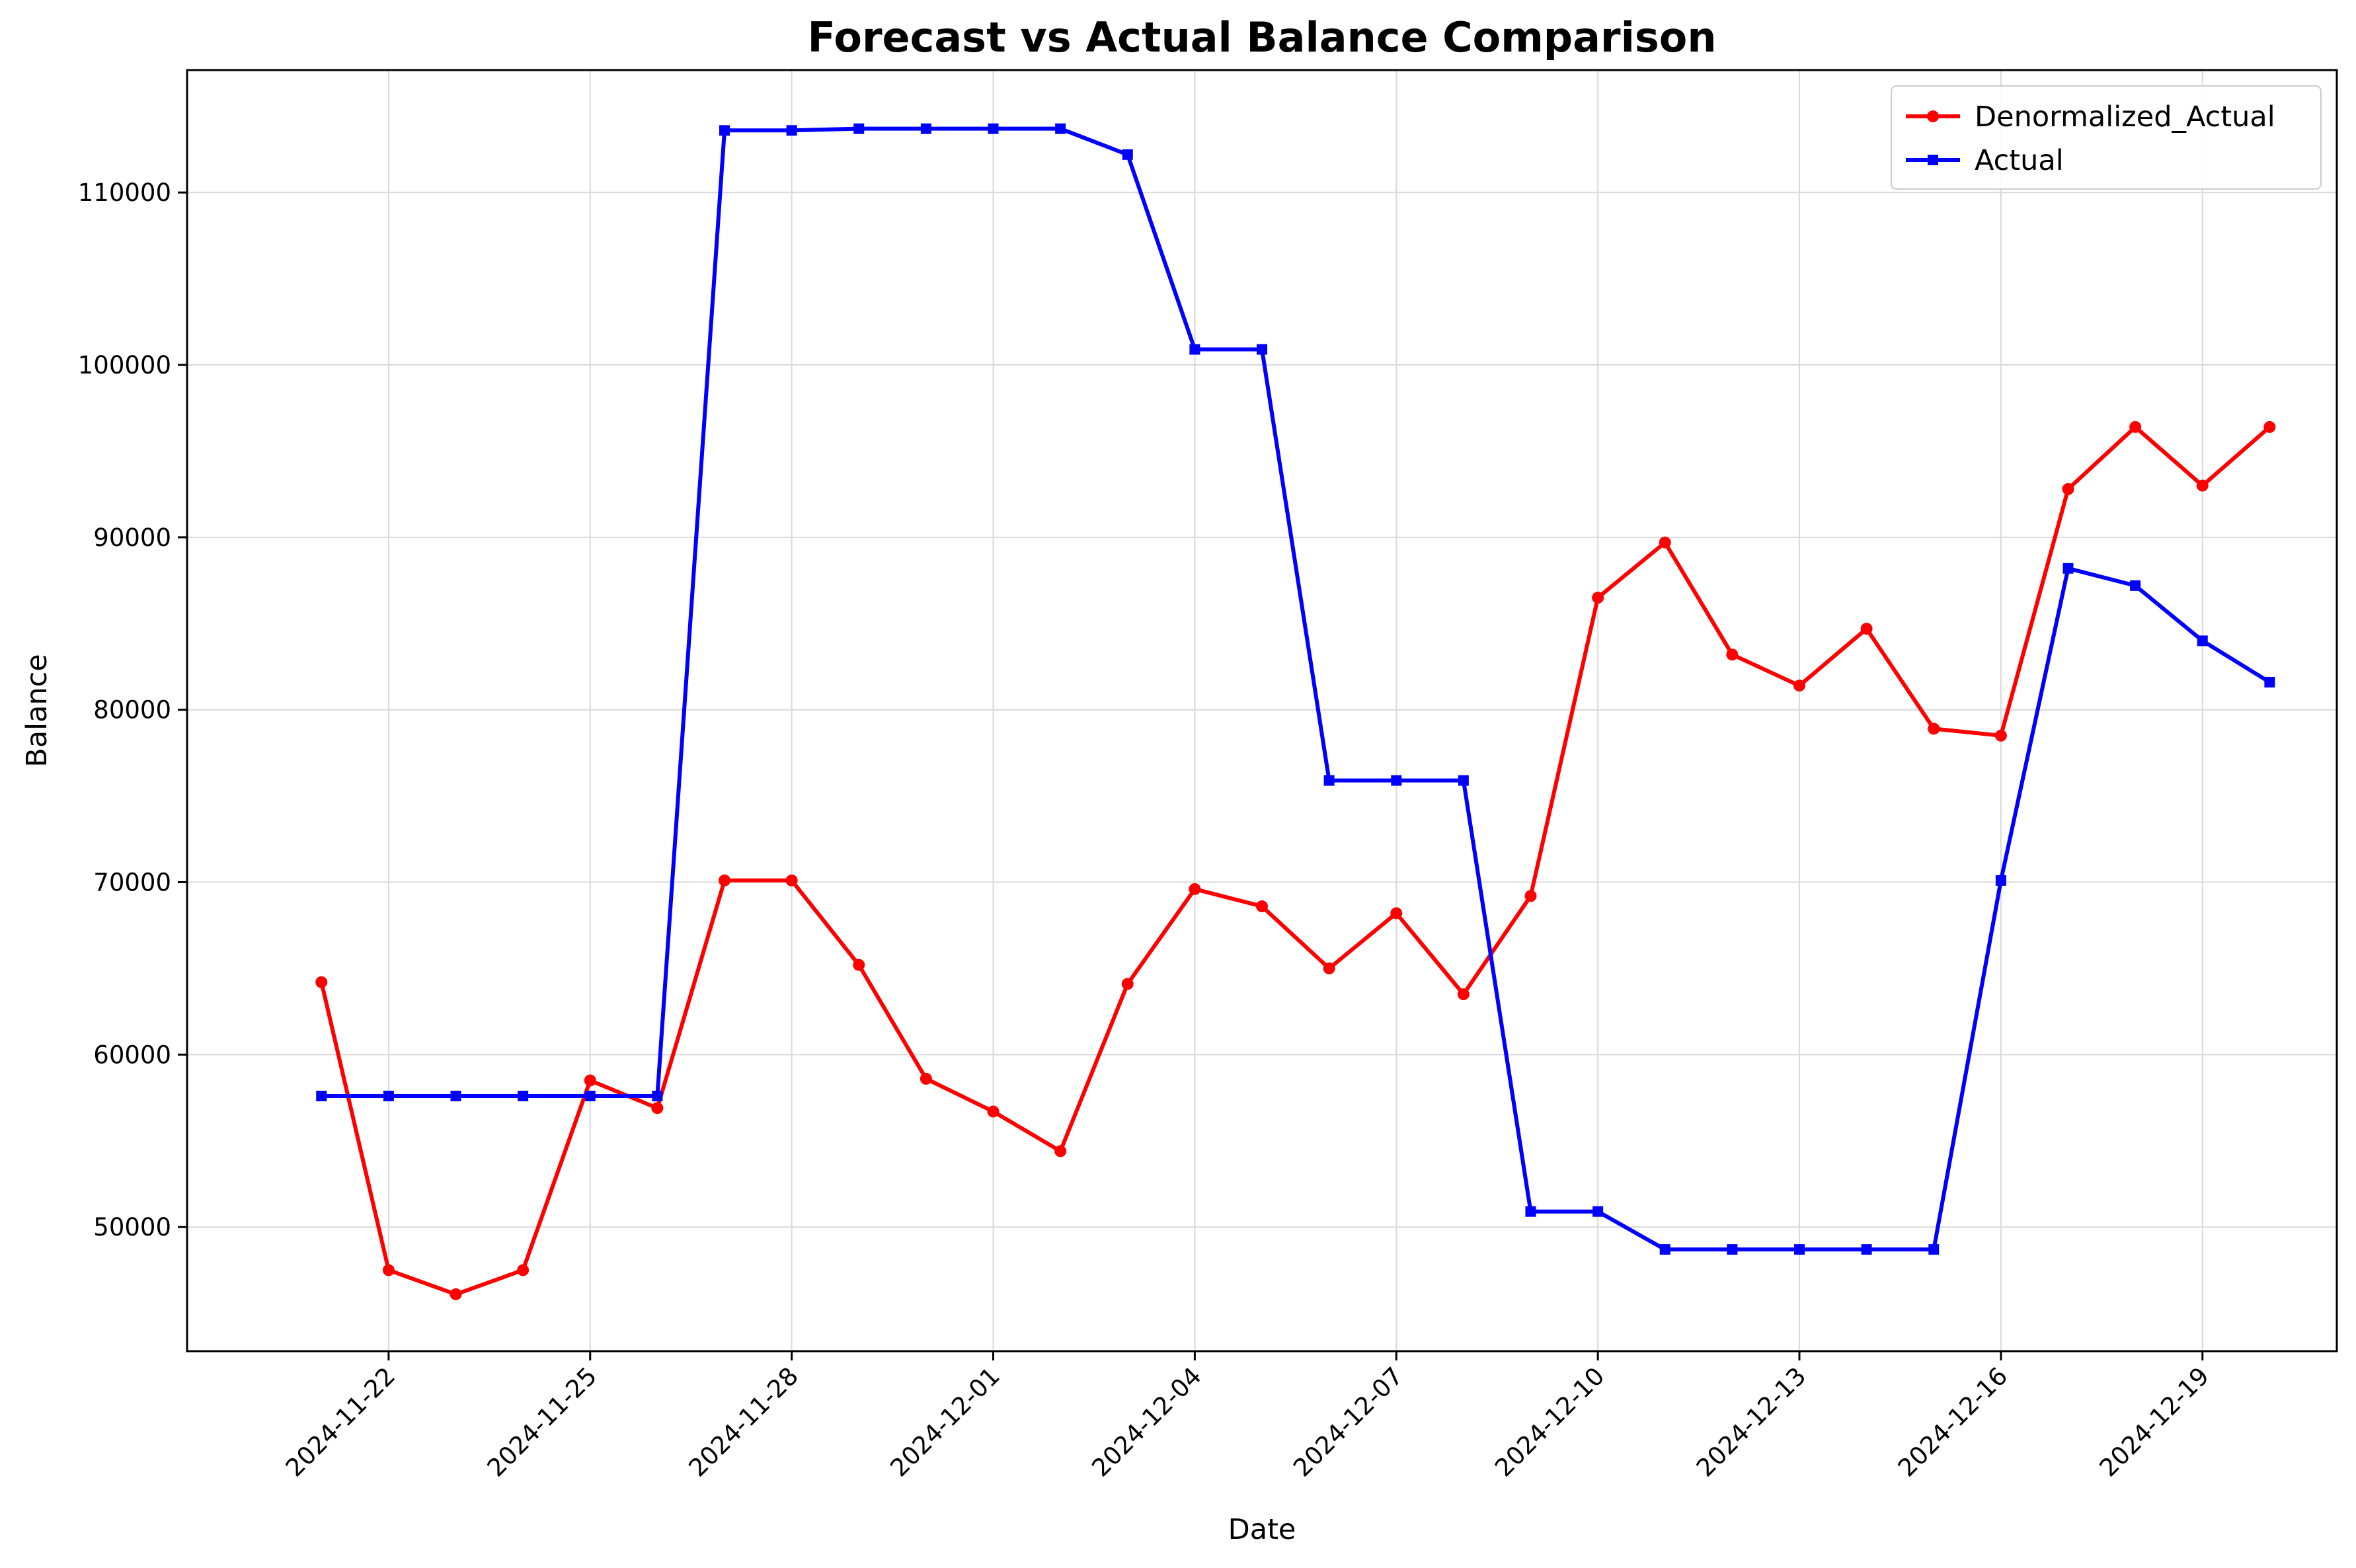 Image resolution: width=2356 pixels, height=1568 pixels. I want to click on x-tick-label: 2024-12-10, so click(1549, 1422).